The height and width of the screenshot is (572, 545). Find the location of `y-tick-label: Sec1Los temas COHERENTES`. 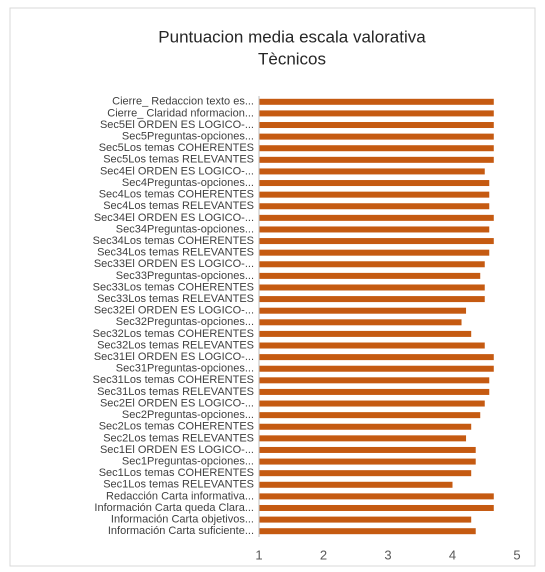

y-tick-label: Sec1Los temas COHERENTES is located at coordinates (176, 473).